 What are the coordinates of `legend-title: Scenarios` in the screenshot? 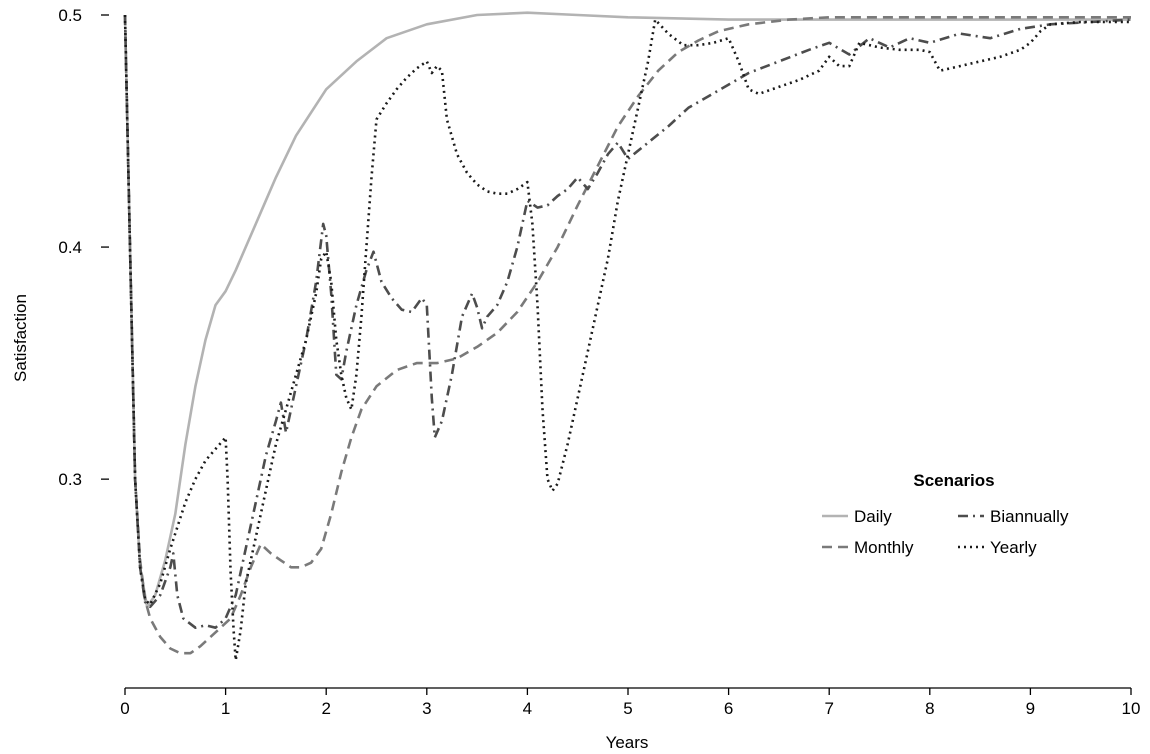 It's located at (953, 480).